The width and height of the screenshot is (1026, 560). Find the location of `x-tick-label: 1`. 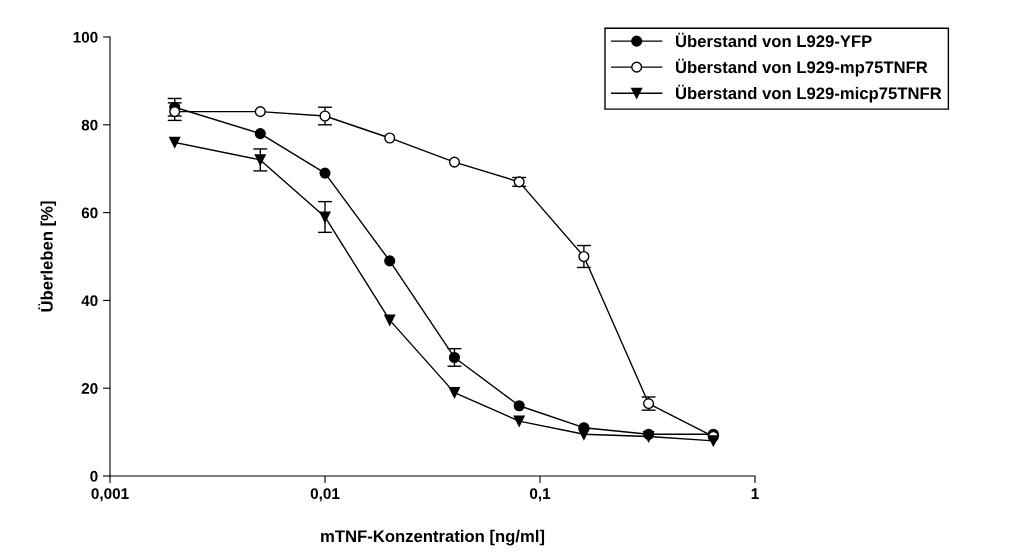

x-tick-label: 1 is located at coordinates (755, 493).